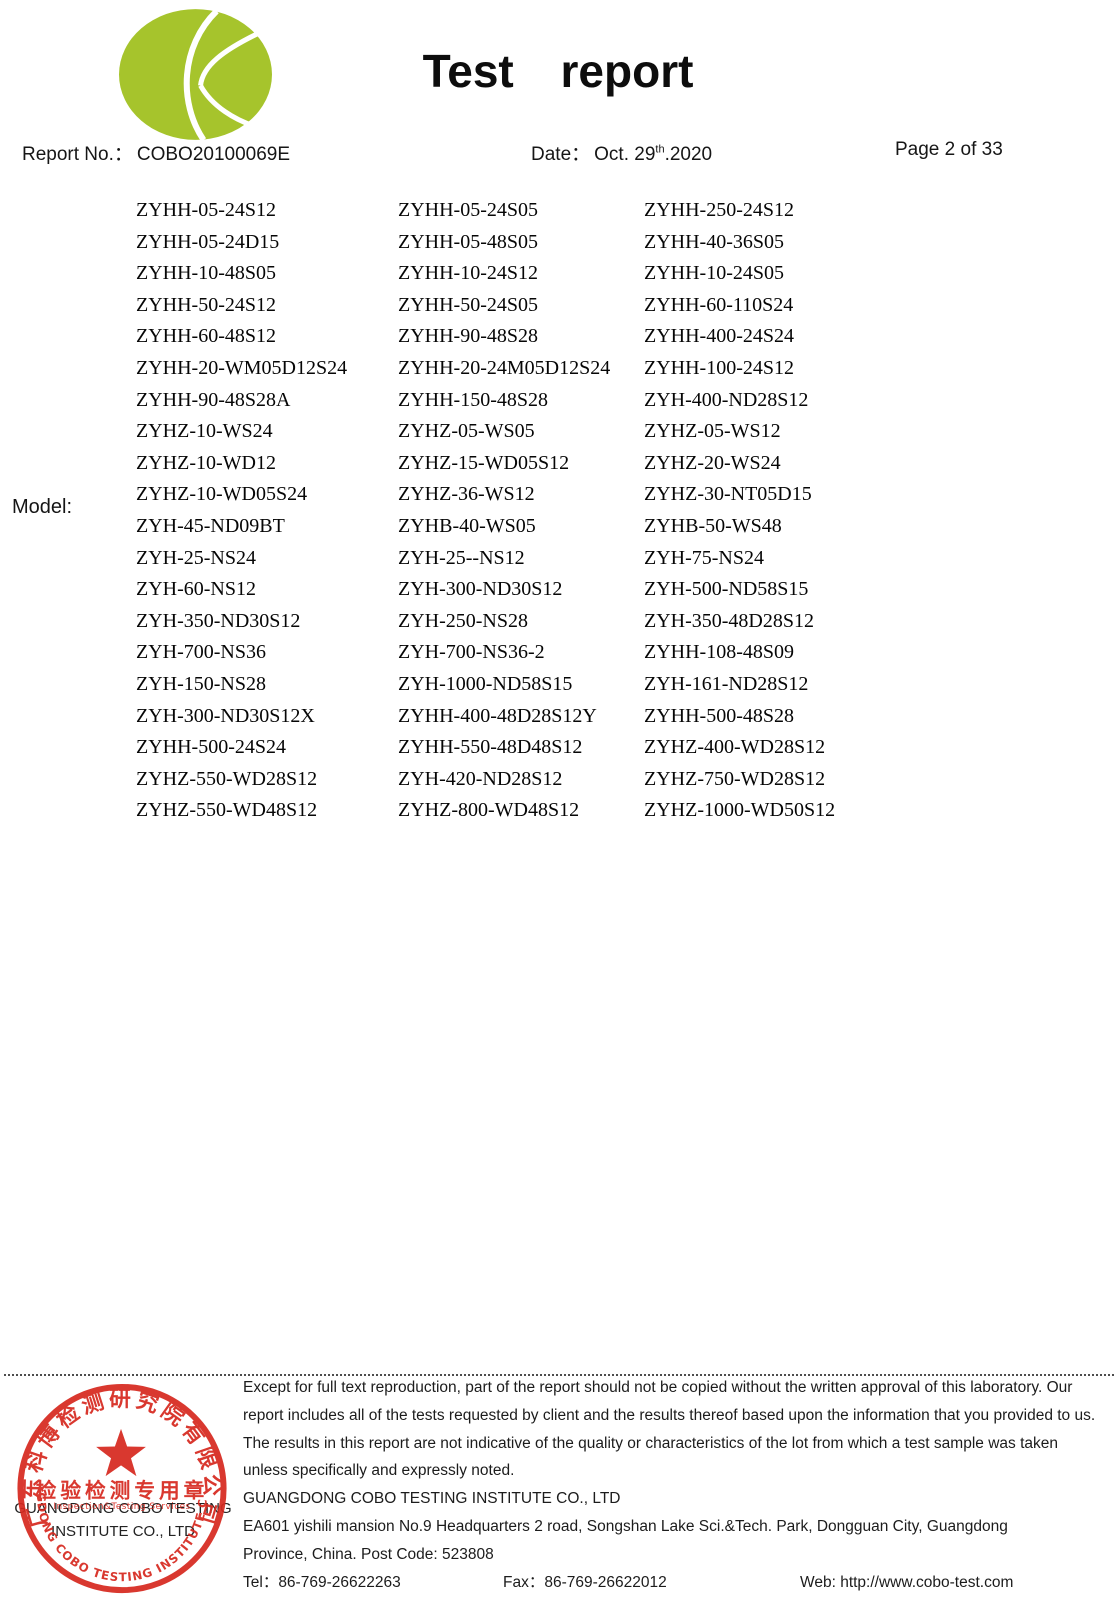 This screenshot has width=1116, height=1599. What do you see at coordinates (728, 494) in the screenshot?
I see `model-number: ZYHZ-30-NT05D15` at bounding box center [728, 494].